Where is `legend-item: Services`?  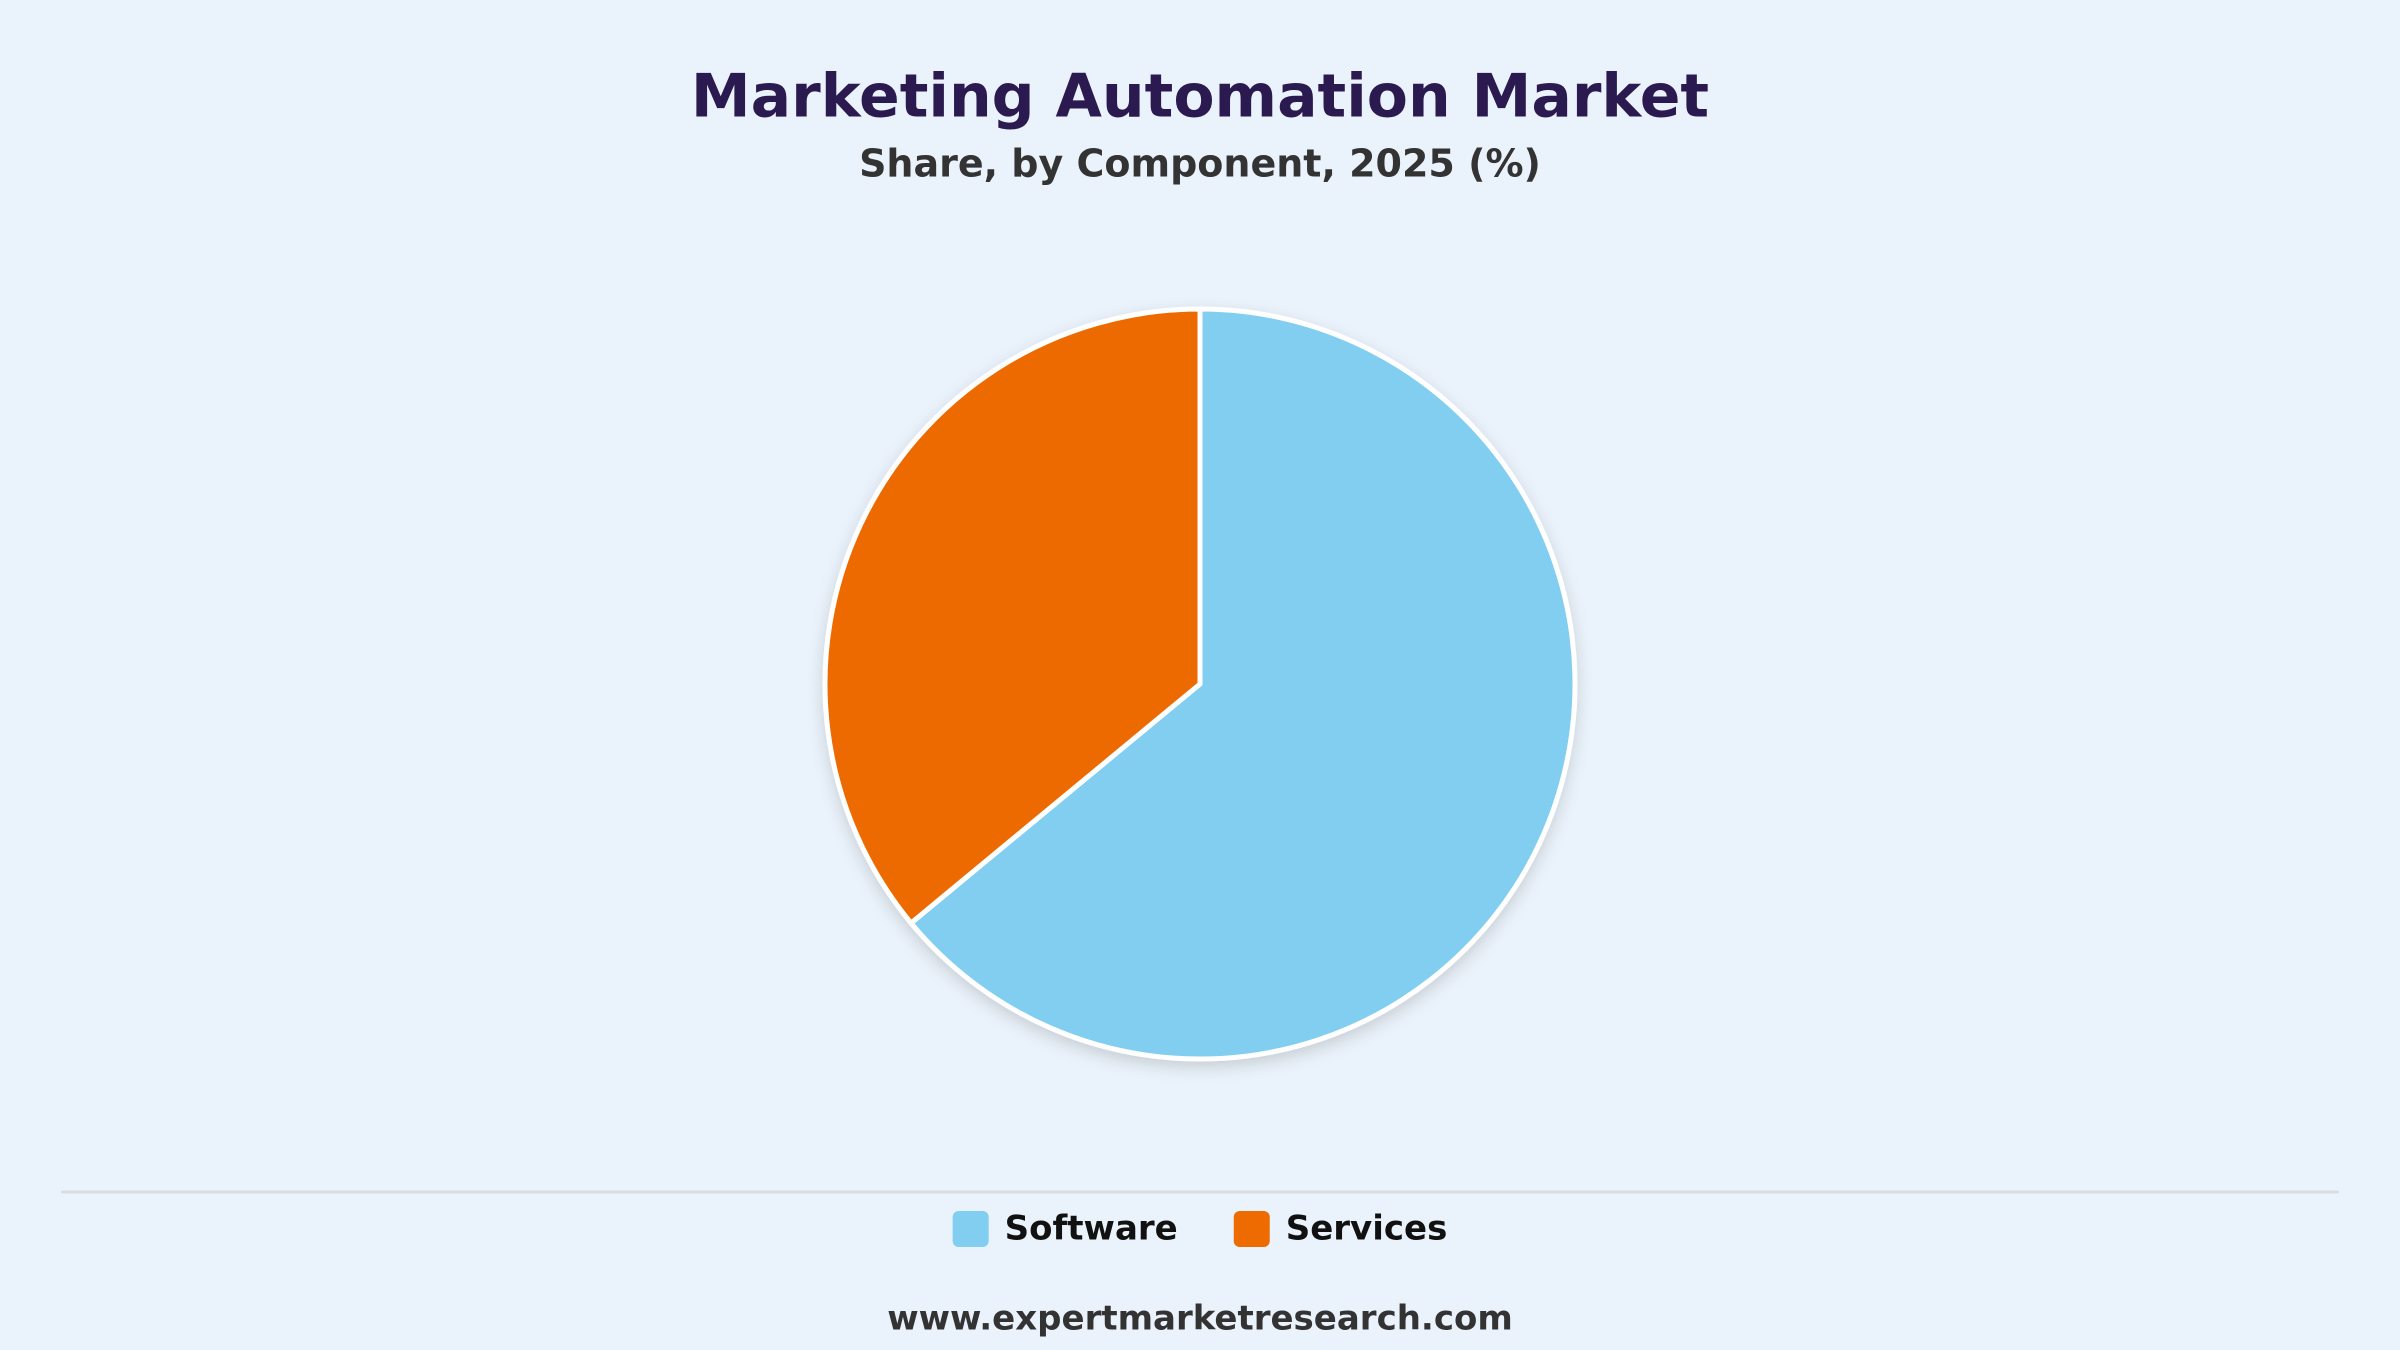
legend-item: Services is located at coordinates (1340, 1229).